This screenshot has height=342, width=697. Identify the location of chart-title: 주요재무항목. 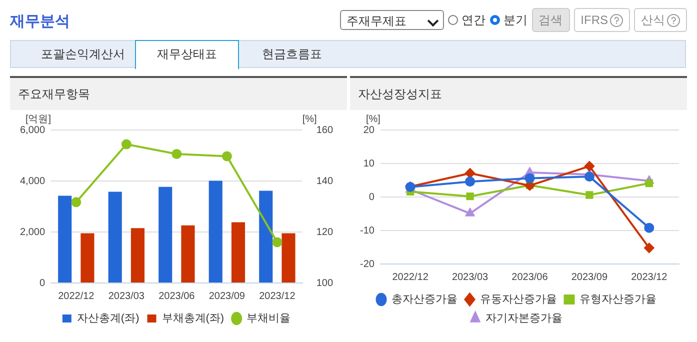
(178, 94).